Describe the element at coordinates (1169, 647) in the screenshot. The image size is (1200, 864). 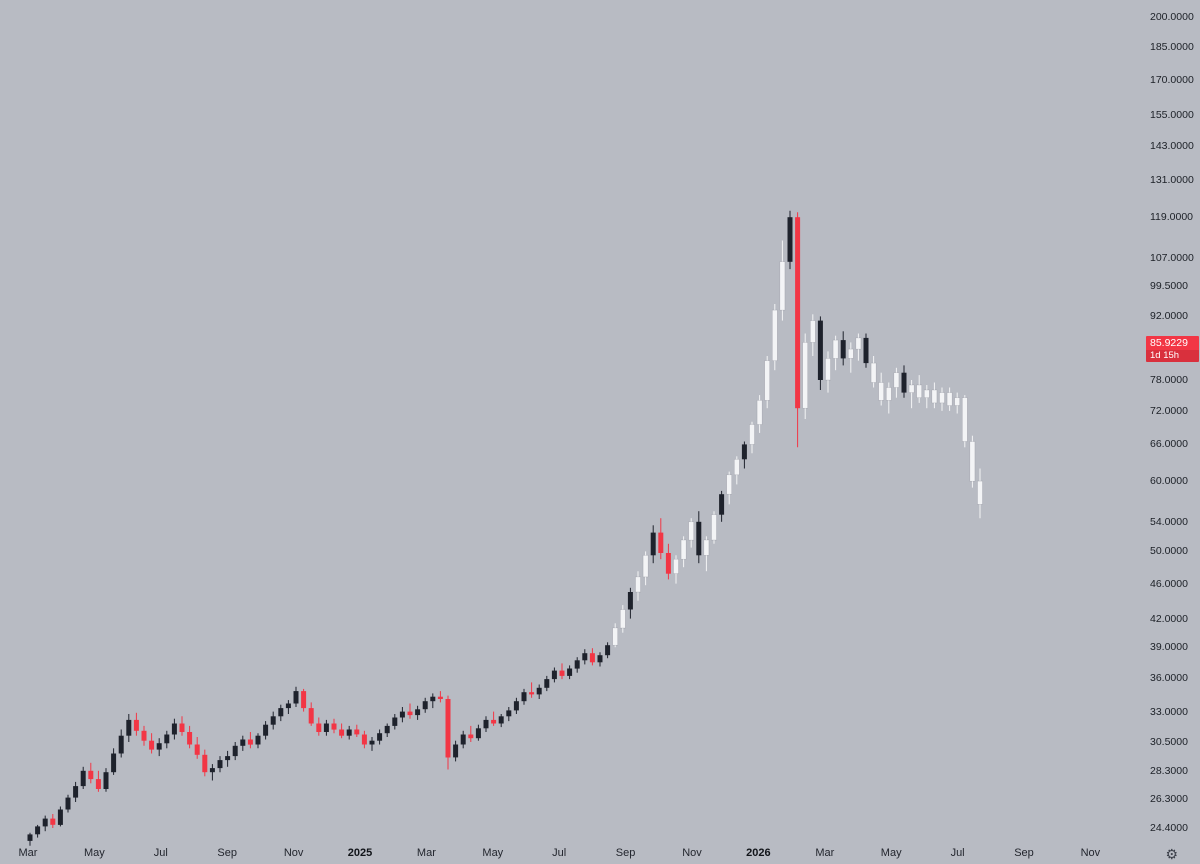
I see `price-tick-label: 39.0000` at that location.